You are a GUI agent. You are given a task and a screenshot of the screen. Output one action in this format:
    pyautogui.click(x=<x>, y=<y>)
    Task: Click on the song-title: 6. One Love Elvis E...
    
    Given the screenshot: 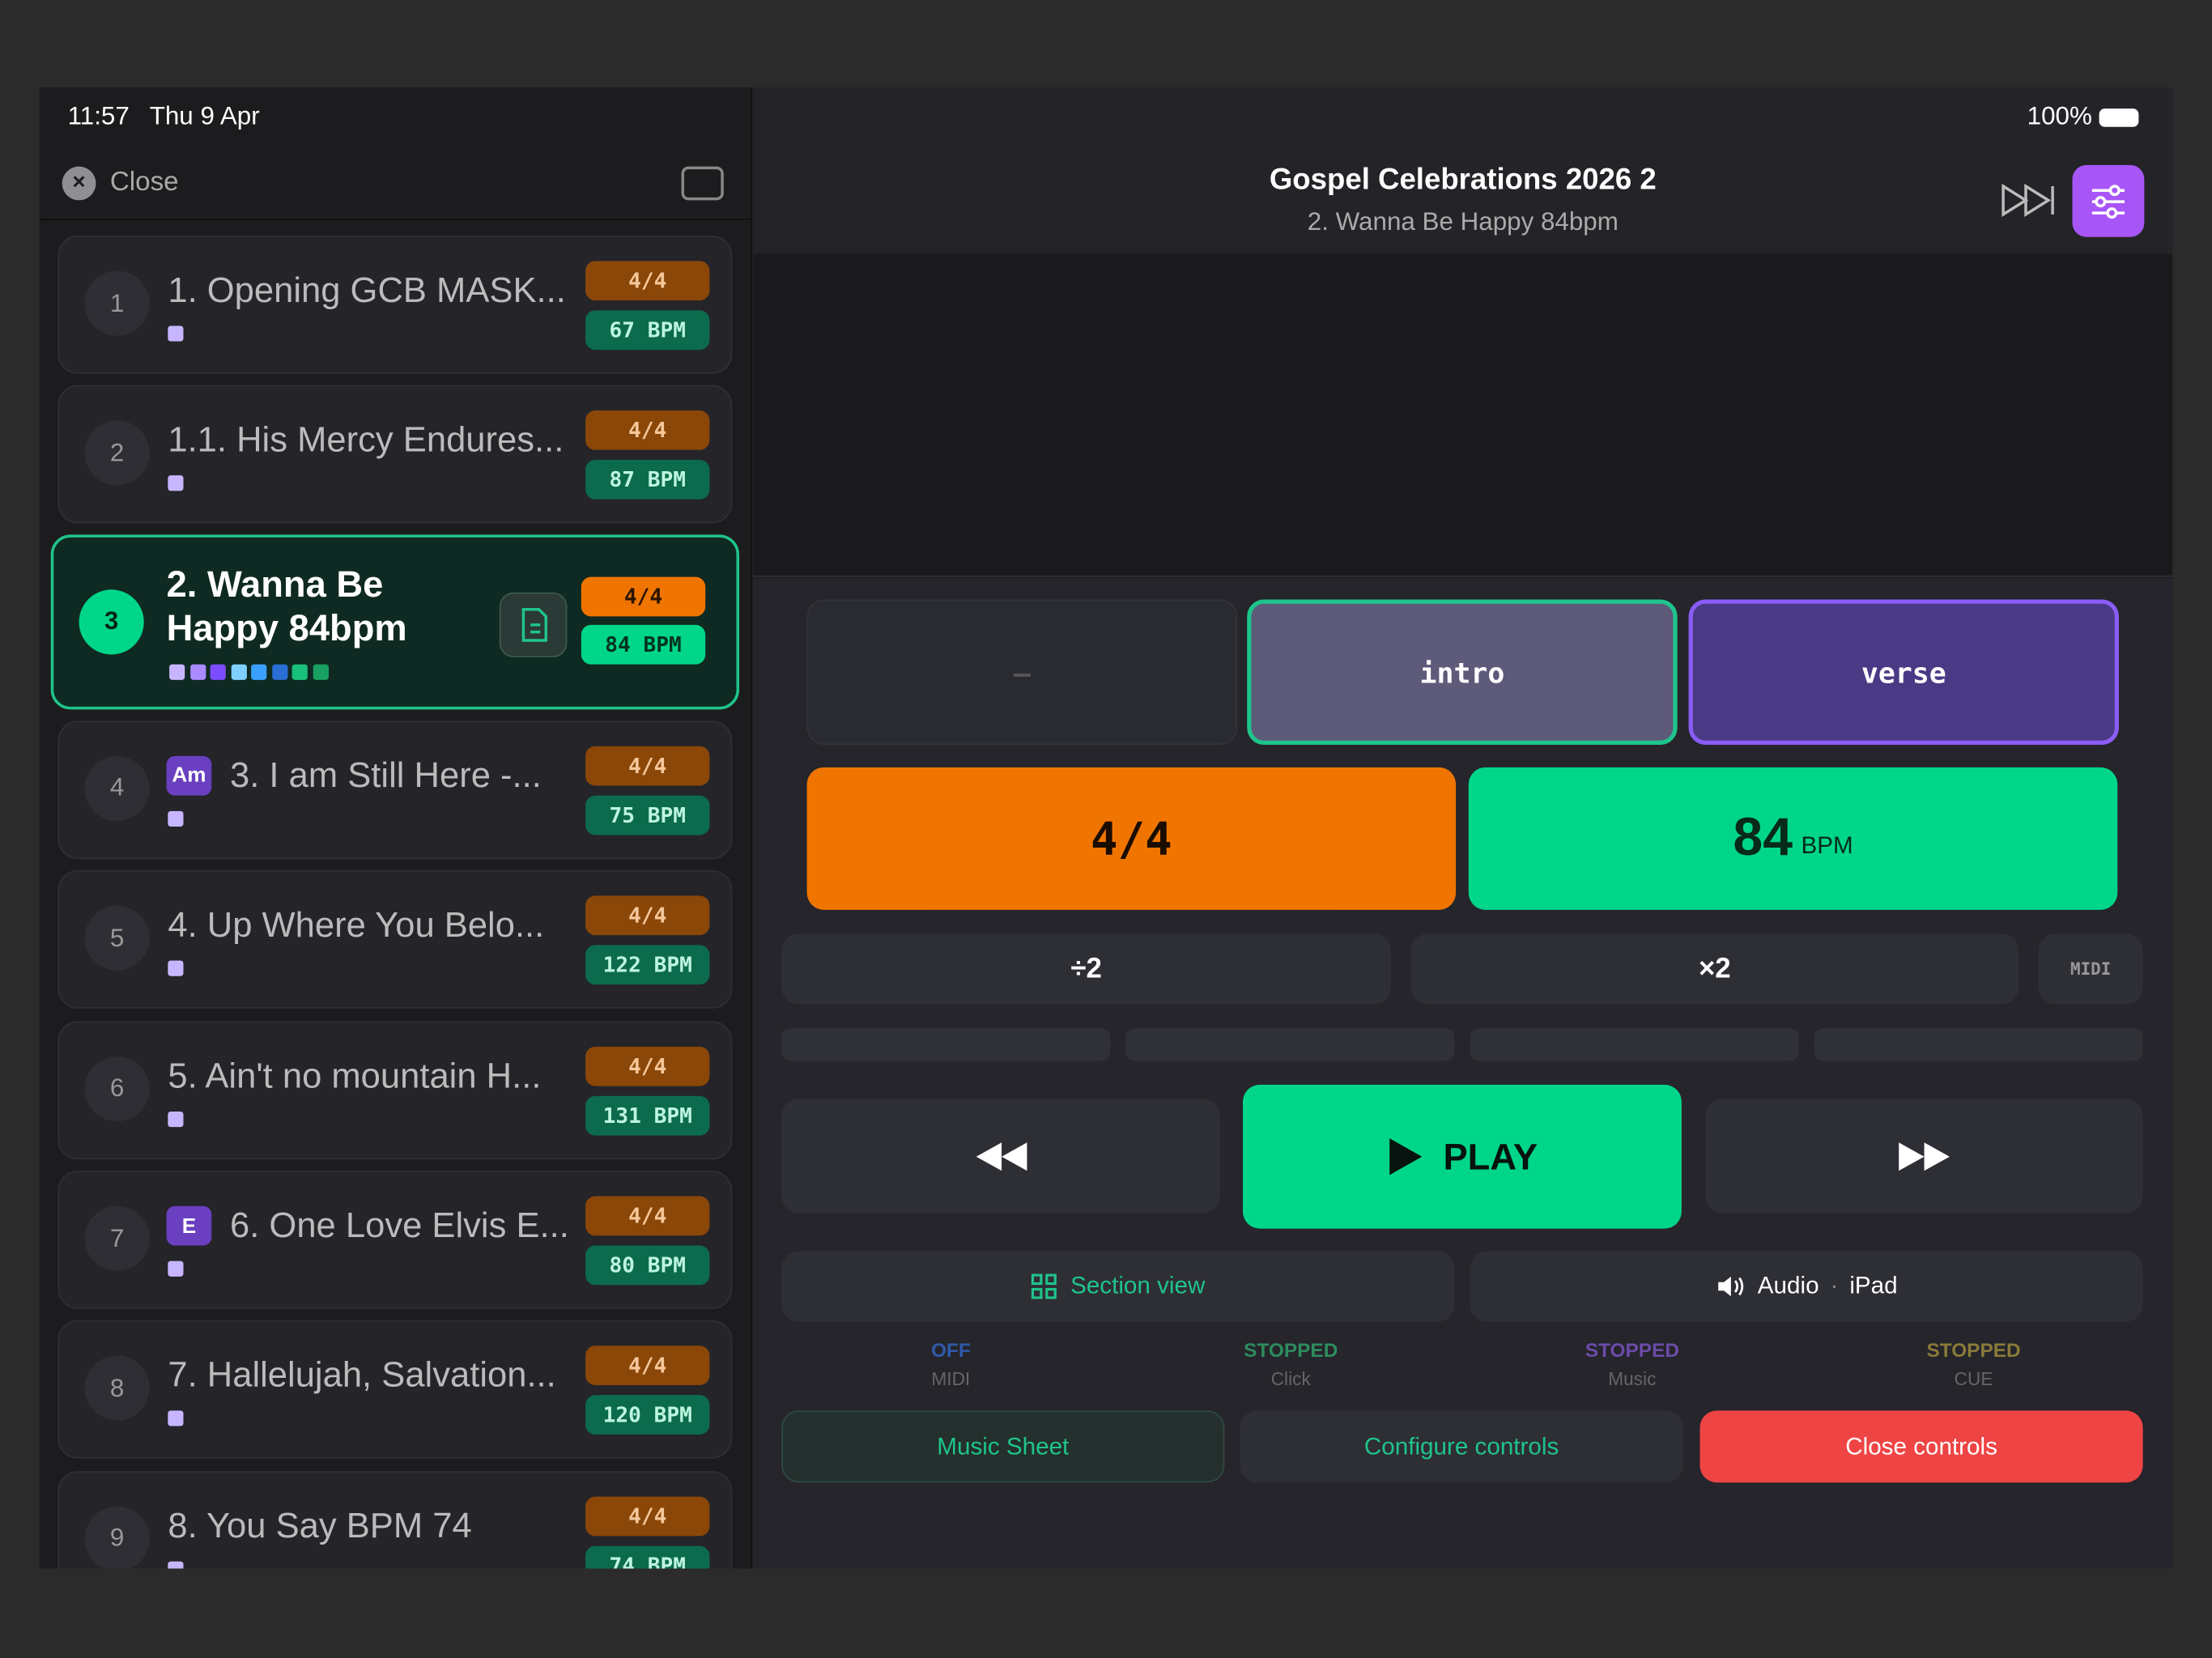 What is the action you would take?
    pyautogui.click(x=400, y=1225)
    